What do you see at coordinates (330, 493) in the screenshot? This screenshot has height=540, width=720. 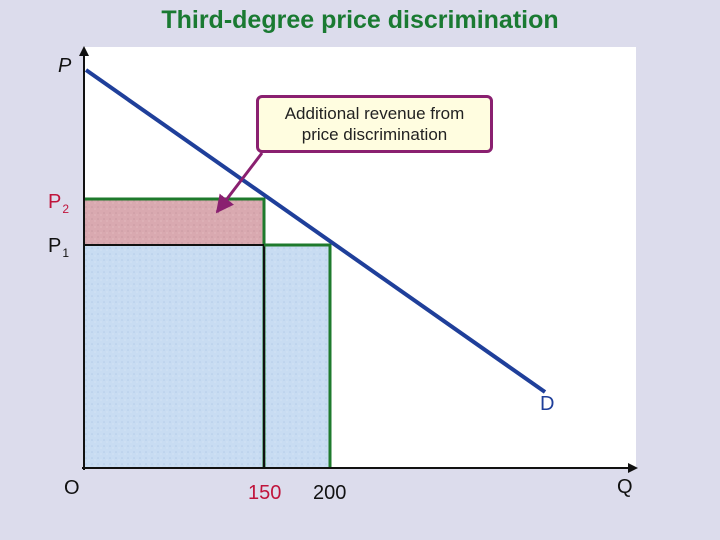 I see `quantity-200-label: 200` at bounding box center [330, 493].